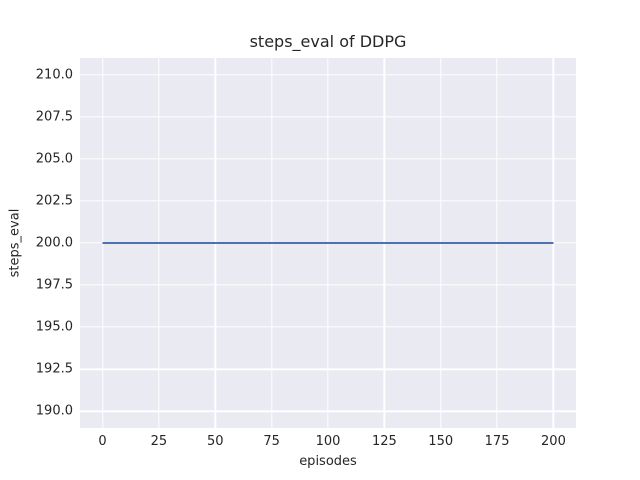 The height and width of the screenshot is (480, 640). What do you see at coordinates (54, 75) in the screenshot?
I see `y-tick-label: 210.0` at bounding box center [54, 75].